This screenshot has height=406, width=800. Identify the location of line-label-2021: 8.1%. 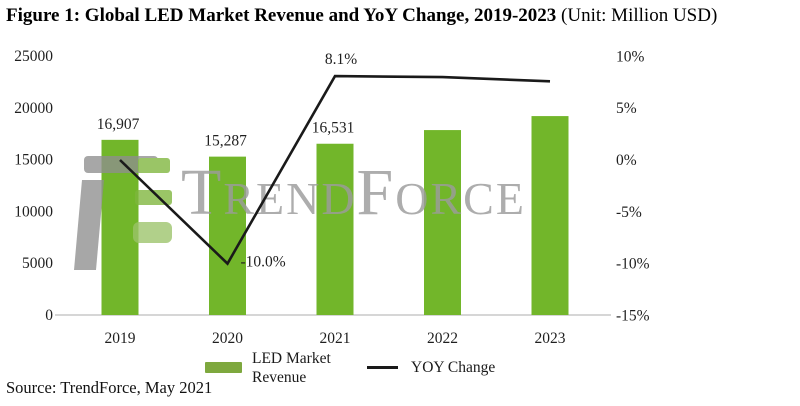
(341, 59).